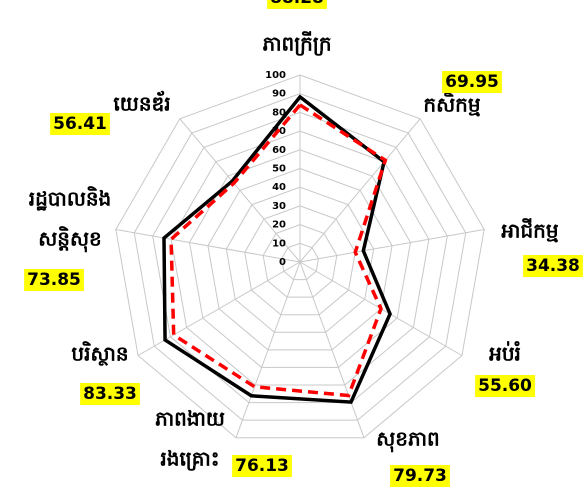 Image resolution: width=585 pixels, height=499 pixels. I want to click on value-label: 83.33, so click(110, 394).